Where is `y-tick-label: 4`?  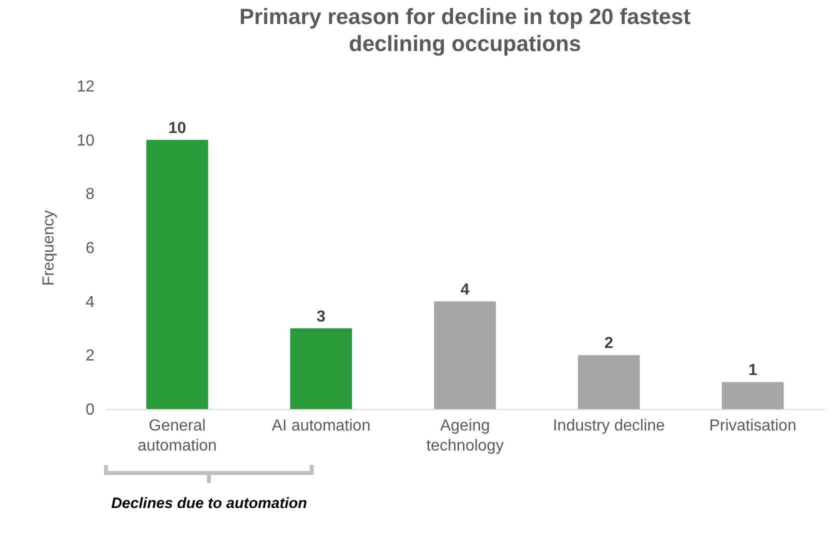
y-tick-label: 4 is located at coordinates (90, 302).